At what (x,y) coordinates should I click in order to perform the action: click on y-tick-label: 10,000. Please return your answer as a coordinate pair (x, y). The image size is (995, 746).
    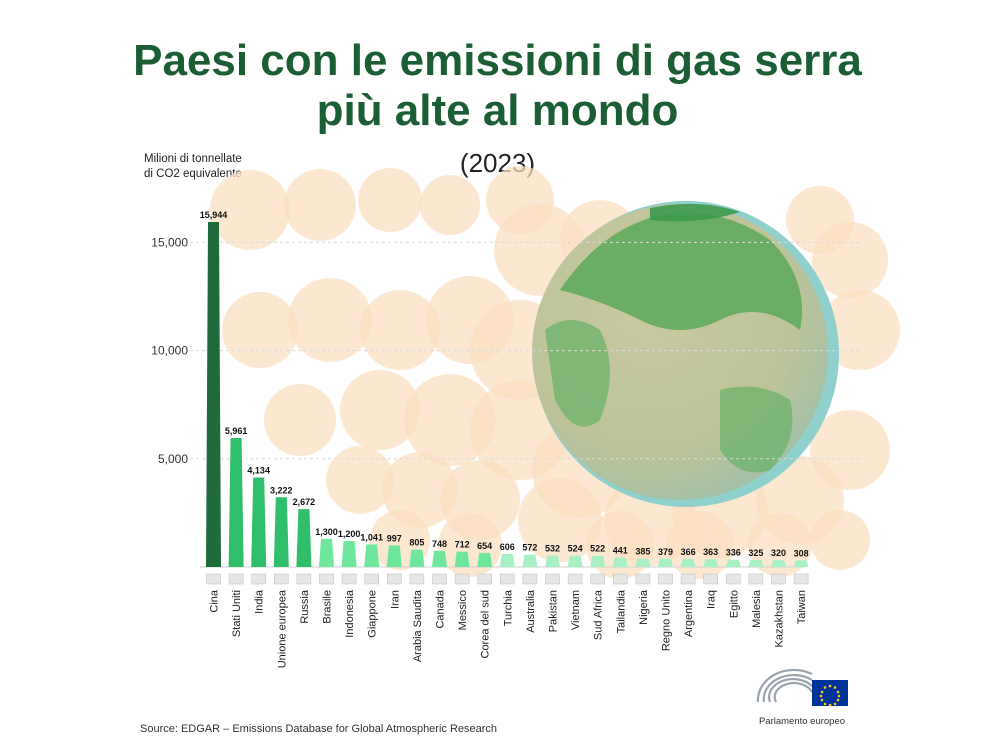
    Looking at the image, I should click on (169, 351).